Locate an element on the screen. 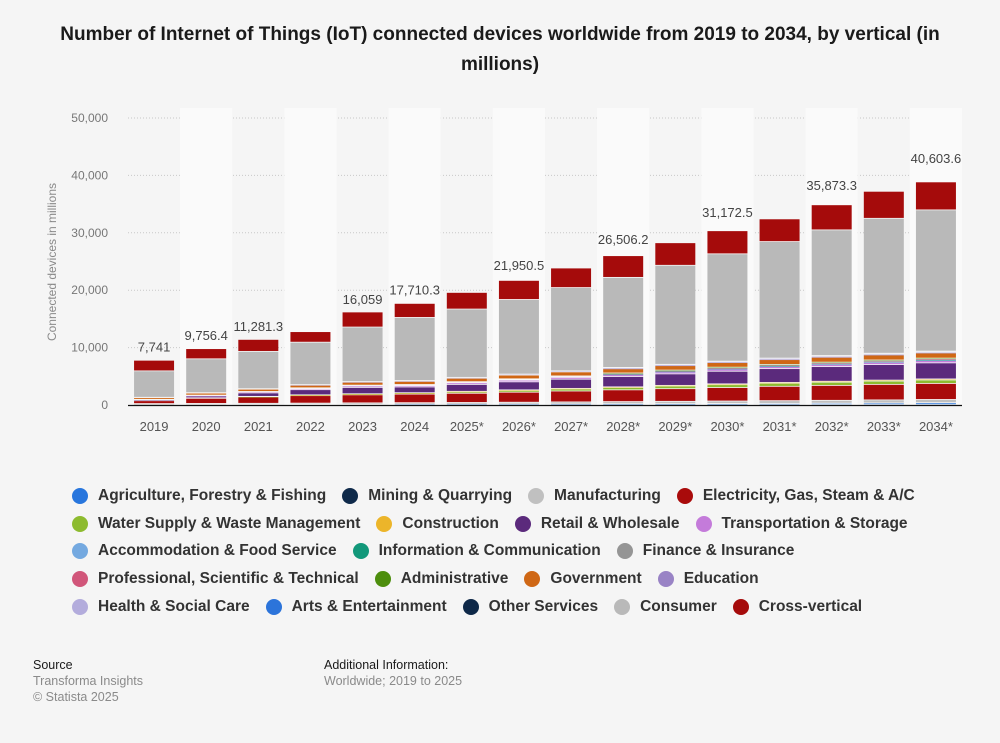  legend-item: Health & Social Care is located at coordinates (161, 607).